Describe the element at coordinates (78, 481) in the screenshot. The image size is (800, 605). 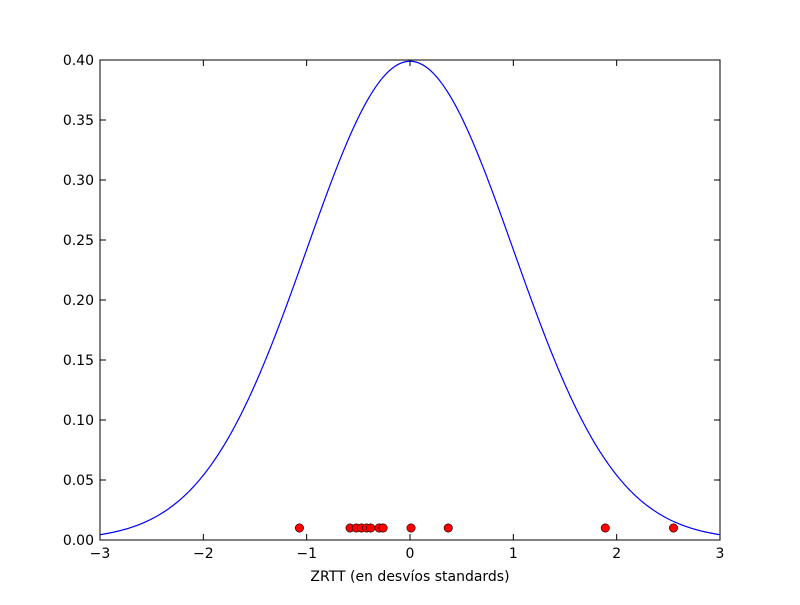
I see `y-tick-label: 0.05` at that location.